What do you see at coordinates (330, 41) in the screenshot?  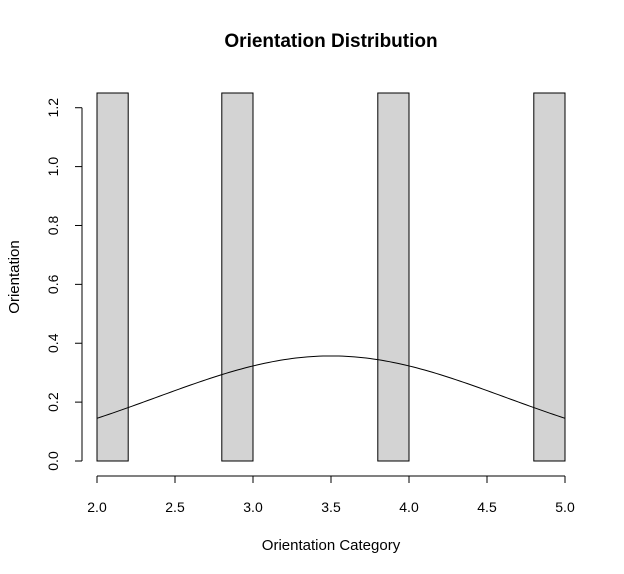 I see `chart-title: Orientation Distribution` at bounding box center [330, 41].